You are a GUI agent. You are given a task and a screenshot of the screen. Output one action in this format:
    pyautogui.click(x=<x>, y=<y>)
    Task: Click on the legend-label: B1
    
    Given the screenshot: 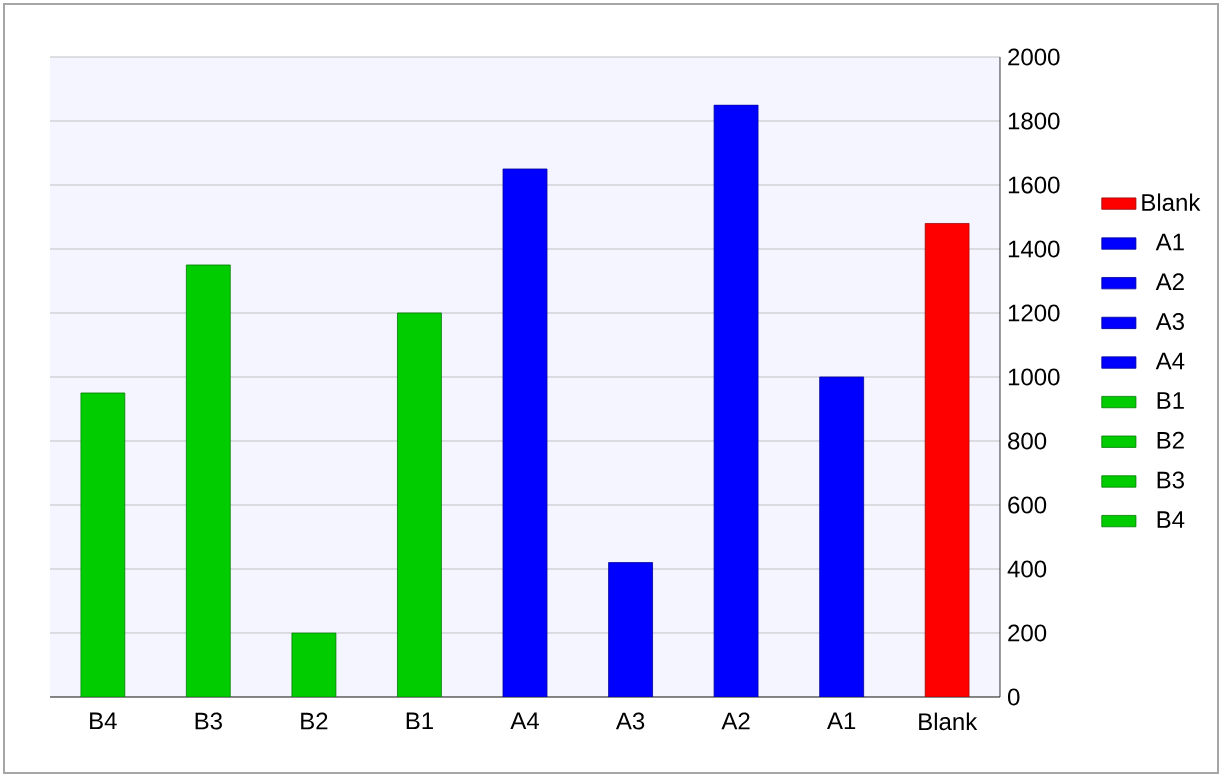 What is the action you would take?
    pyautogui.click(x=1170, y=400)
    